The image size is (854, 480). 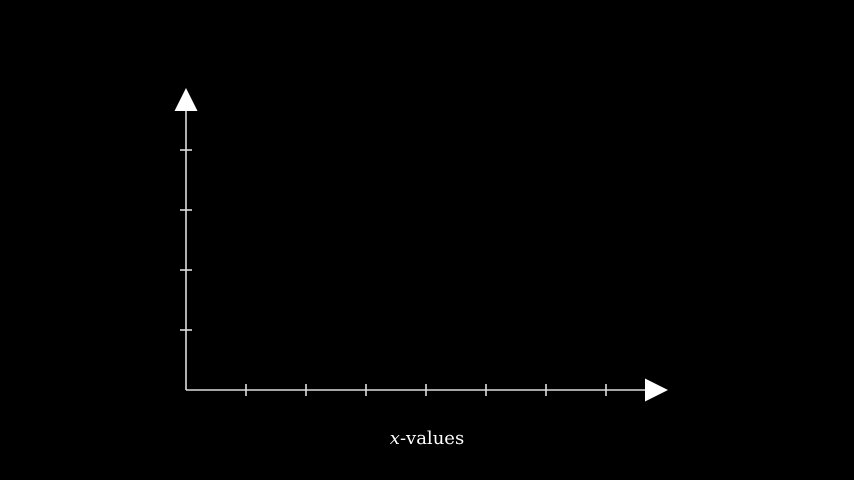 I want to click on y-axis-ticks, so click(x=186, y=240).